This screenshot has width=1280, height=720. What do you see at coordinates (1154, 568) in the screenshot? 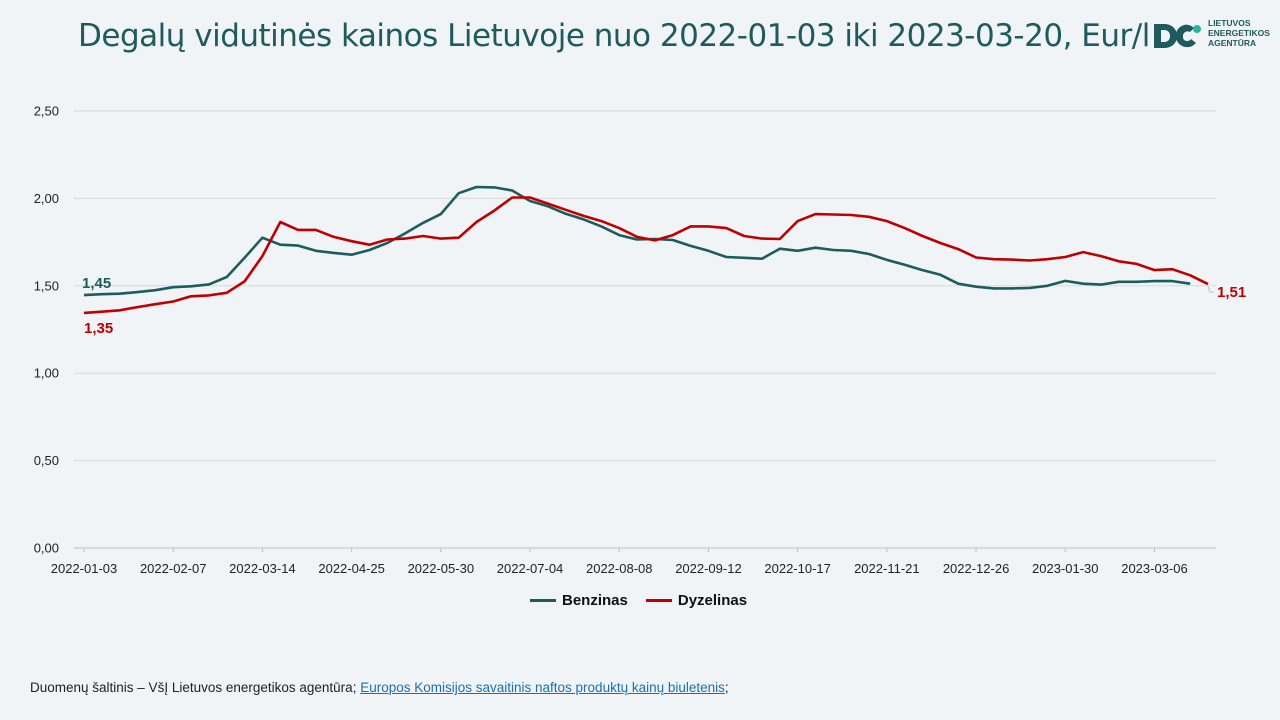
I see `x-tick-label: 2023-03-06` at bounding box center [1154, 568].